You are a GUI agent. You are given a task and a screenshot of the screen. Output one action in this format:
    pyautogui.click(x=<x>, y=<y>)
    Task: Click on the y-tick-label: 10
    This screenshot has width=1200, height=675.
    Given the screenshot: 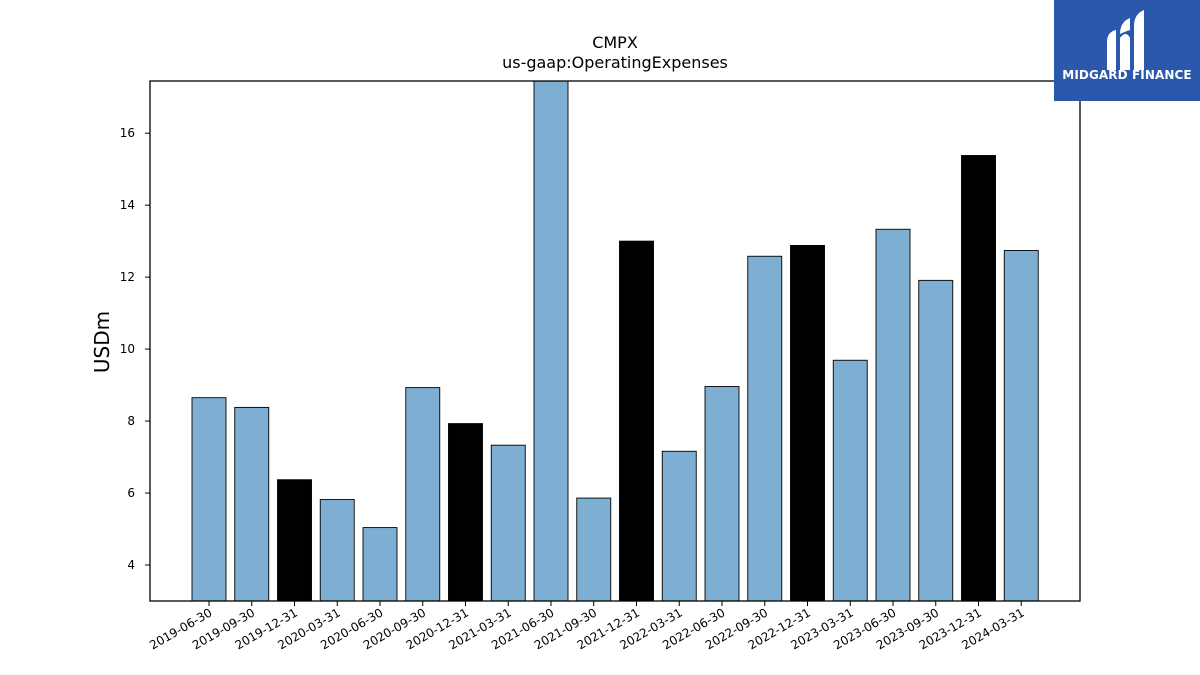 What is the action you would take?
    pyautogui.click(x=127, y=349)
    